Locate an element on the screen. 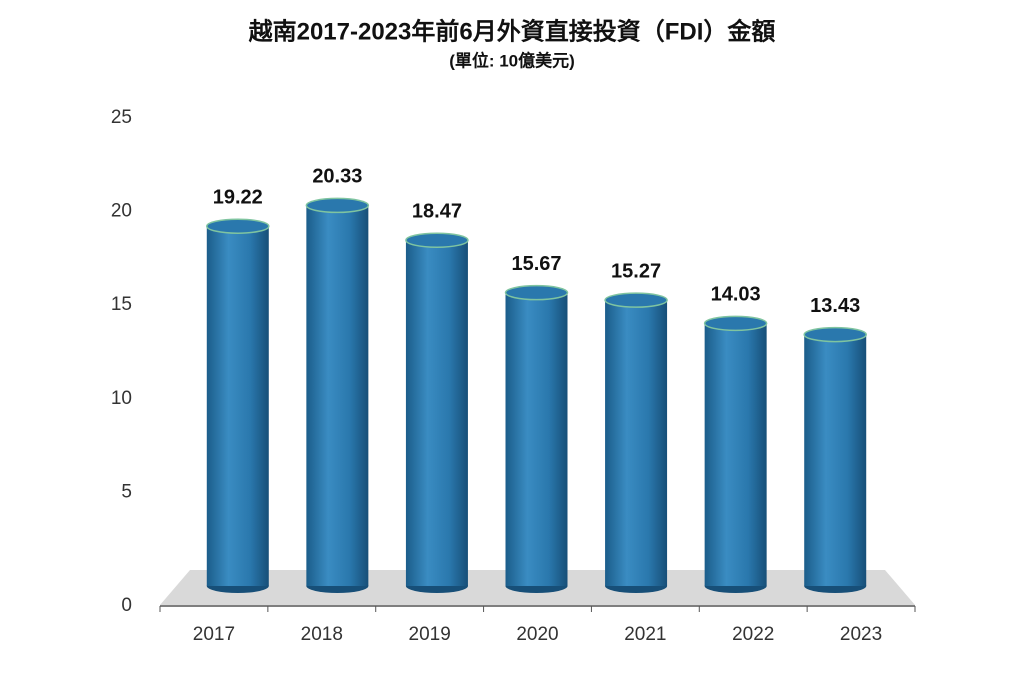 The width and height of the screenshot is (1024, 678). x-tick-label: 2021 is located at coordinates (645, 634).